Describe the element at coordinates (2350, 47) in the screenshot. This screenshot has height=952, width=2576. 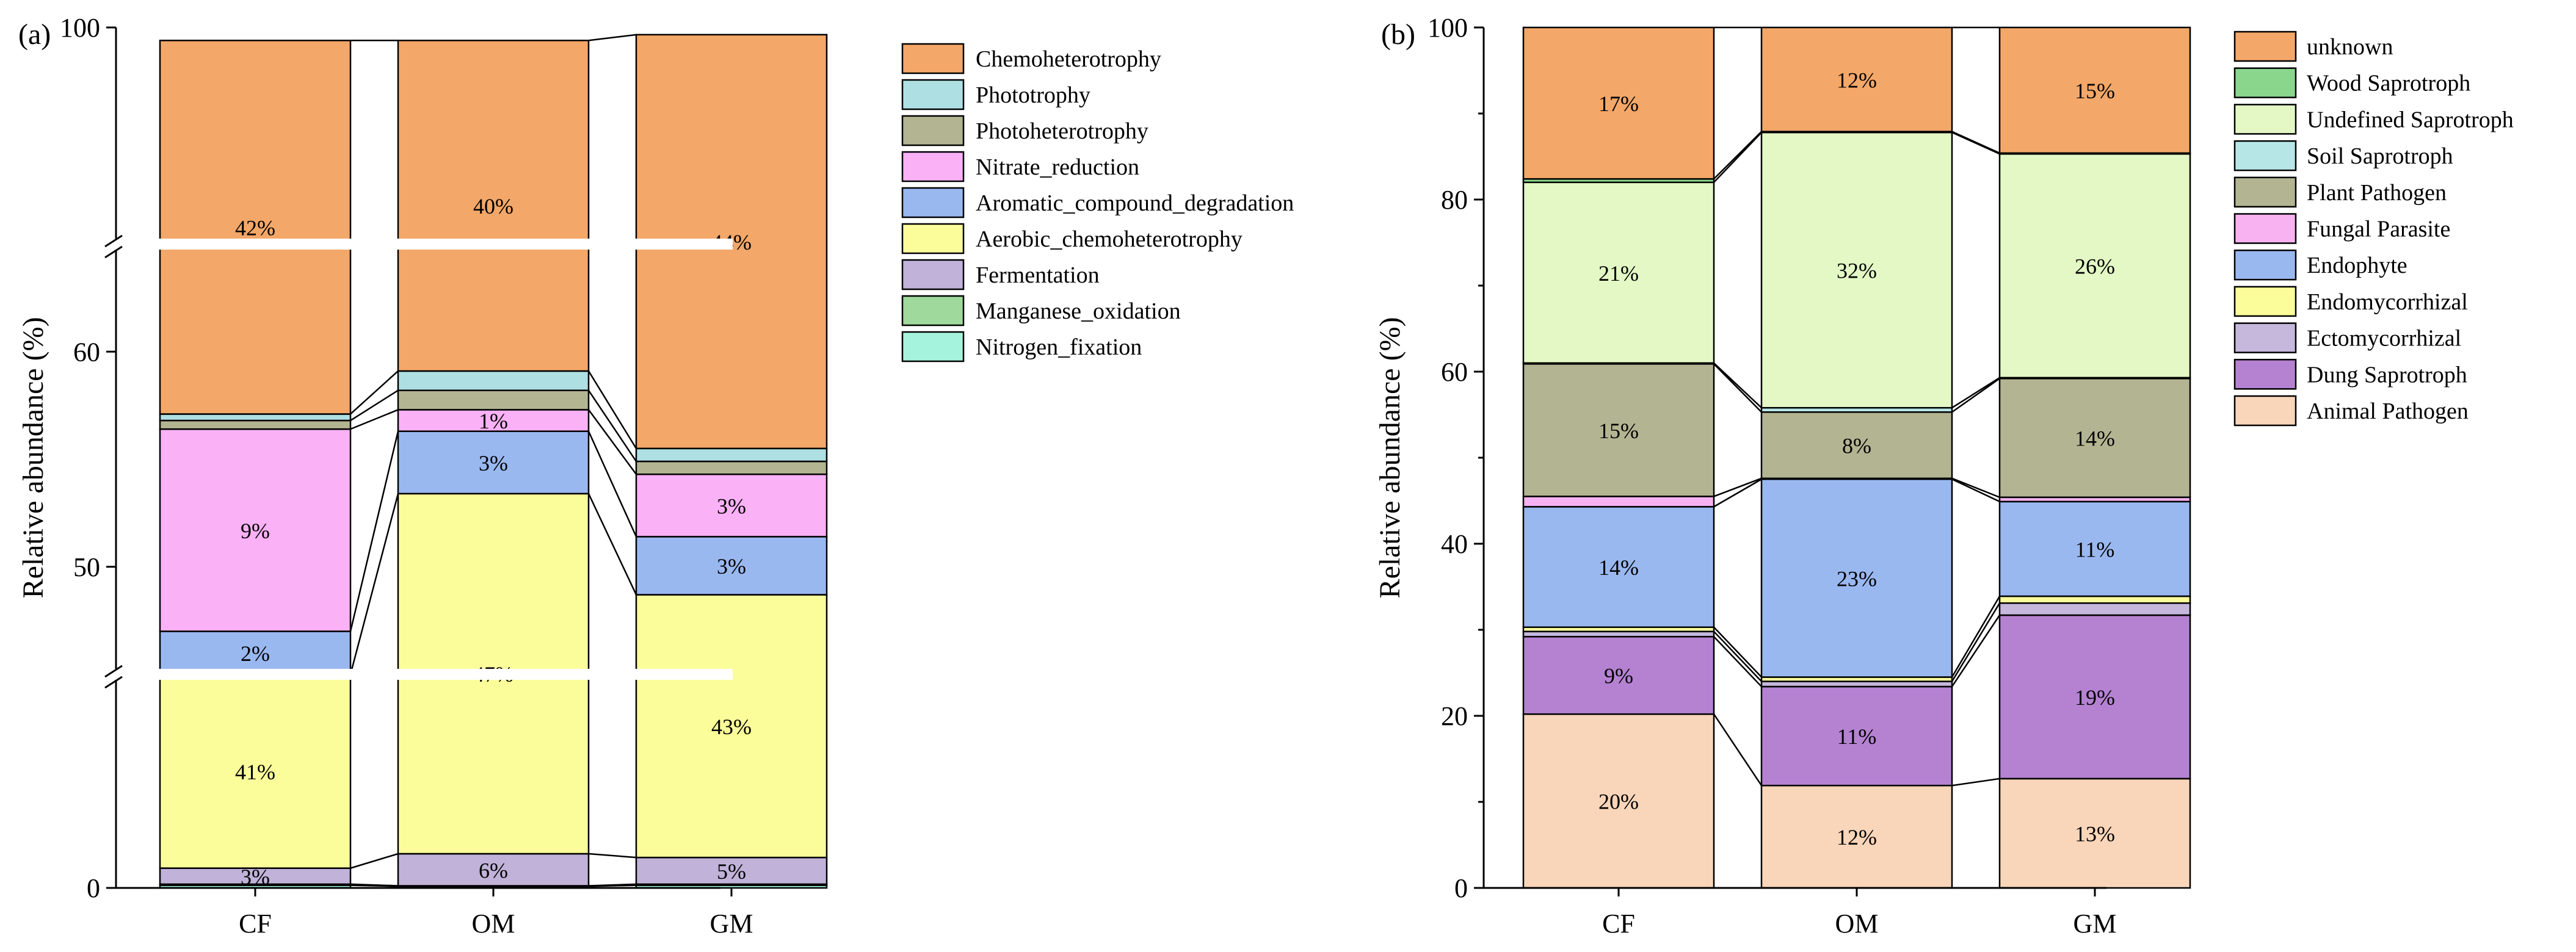
I see `legend-label: unknown` at that location.